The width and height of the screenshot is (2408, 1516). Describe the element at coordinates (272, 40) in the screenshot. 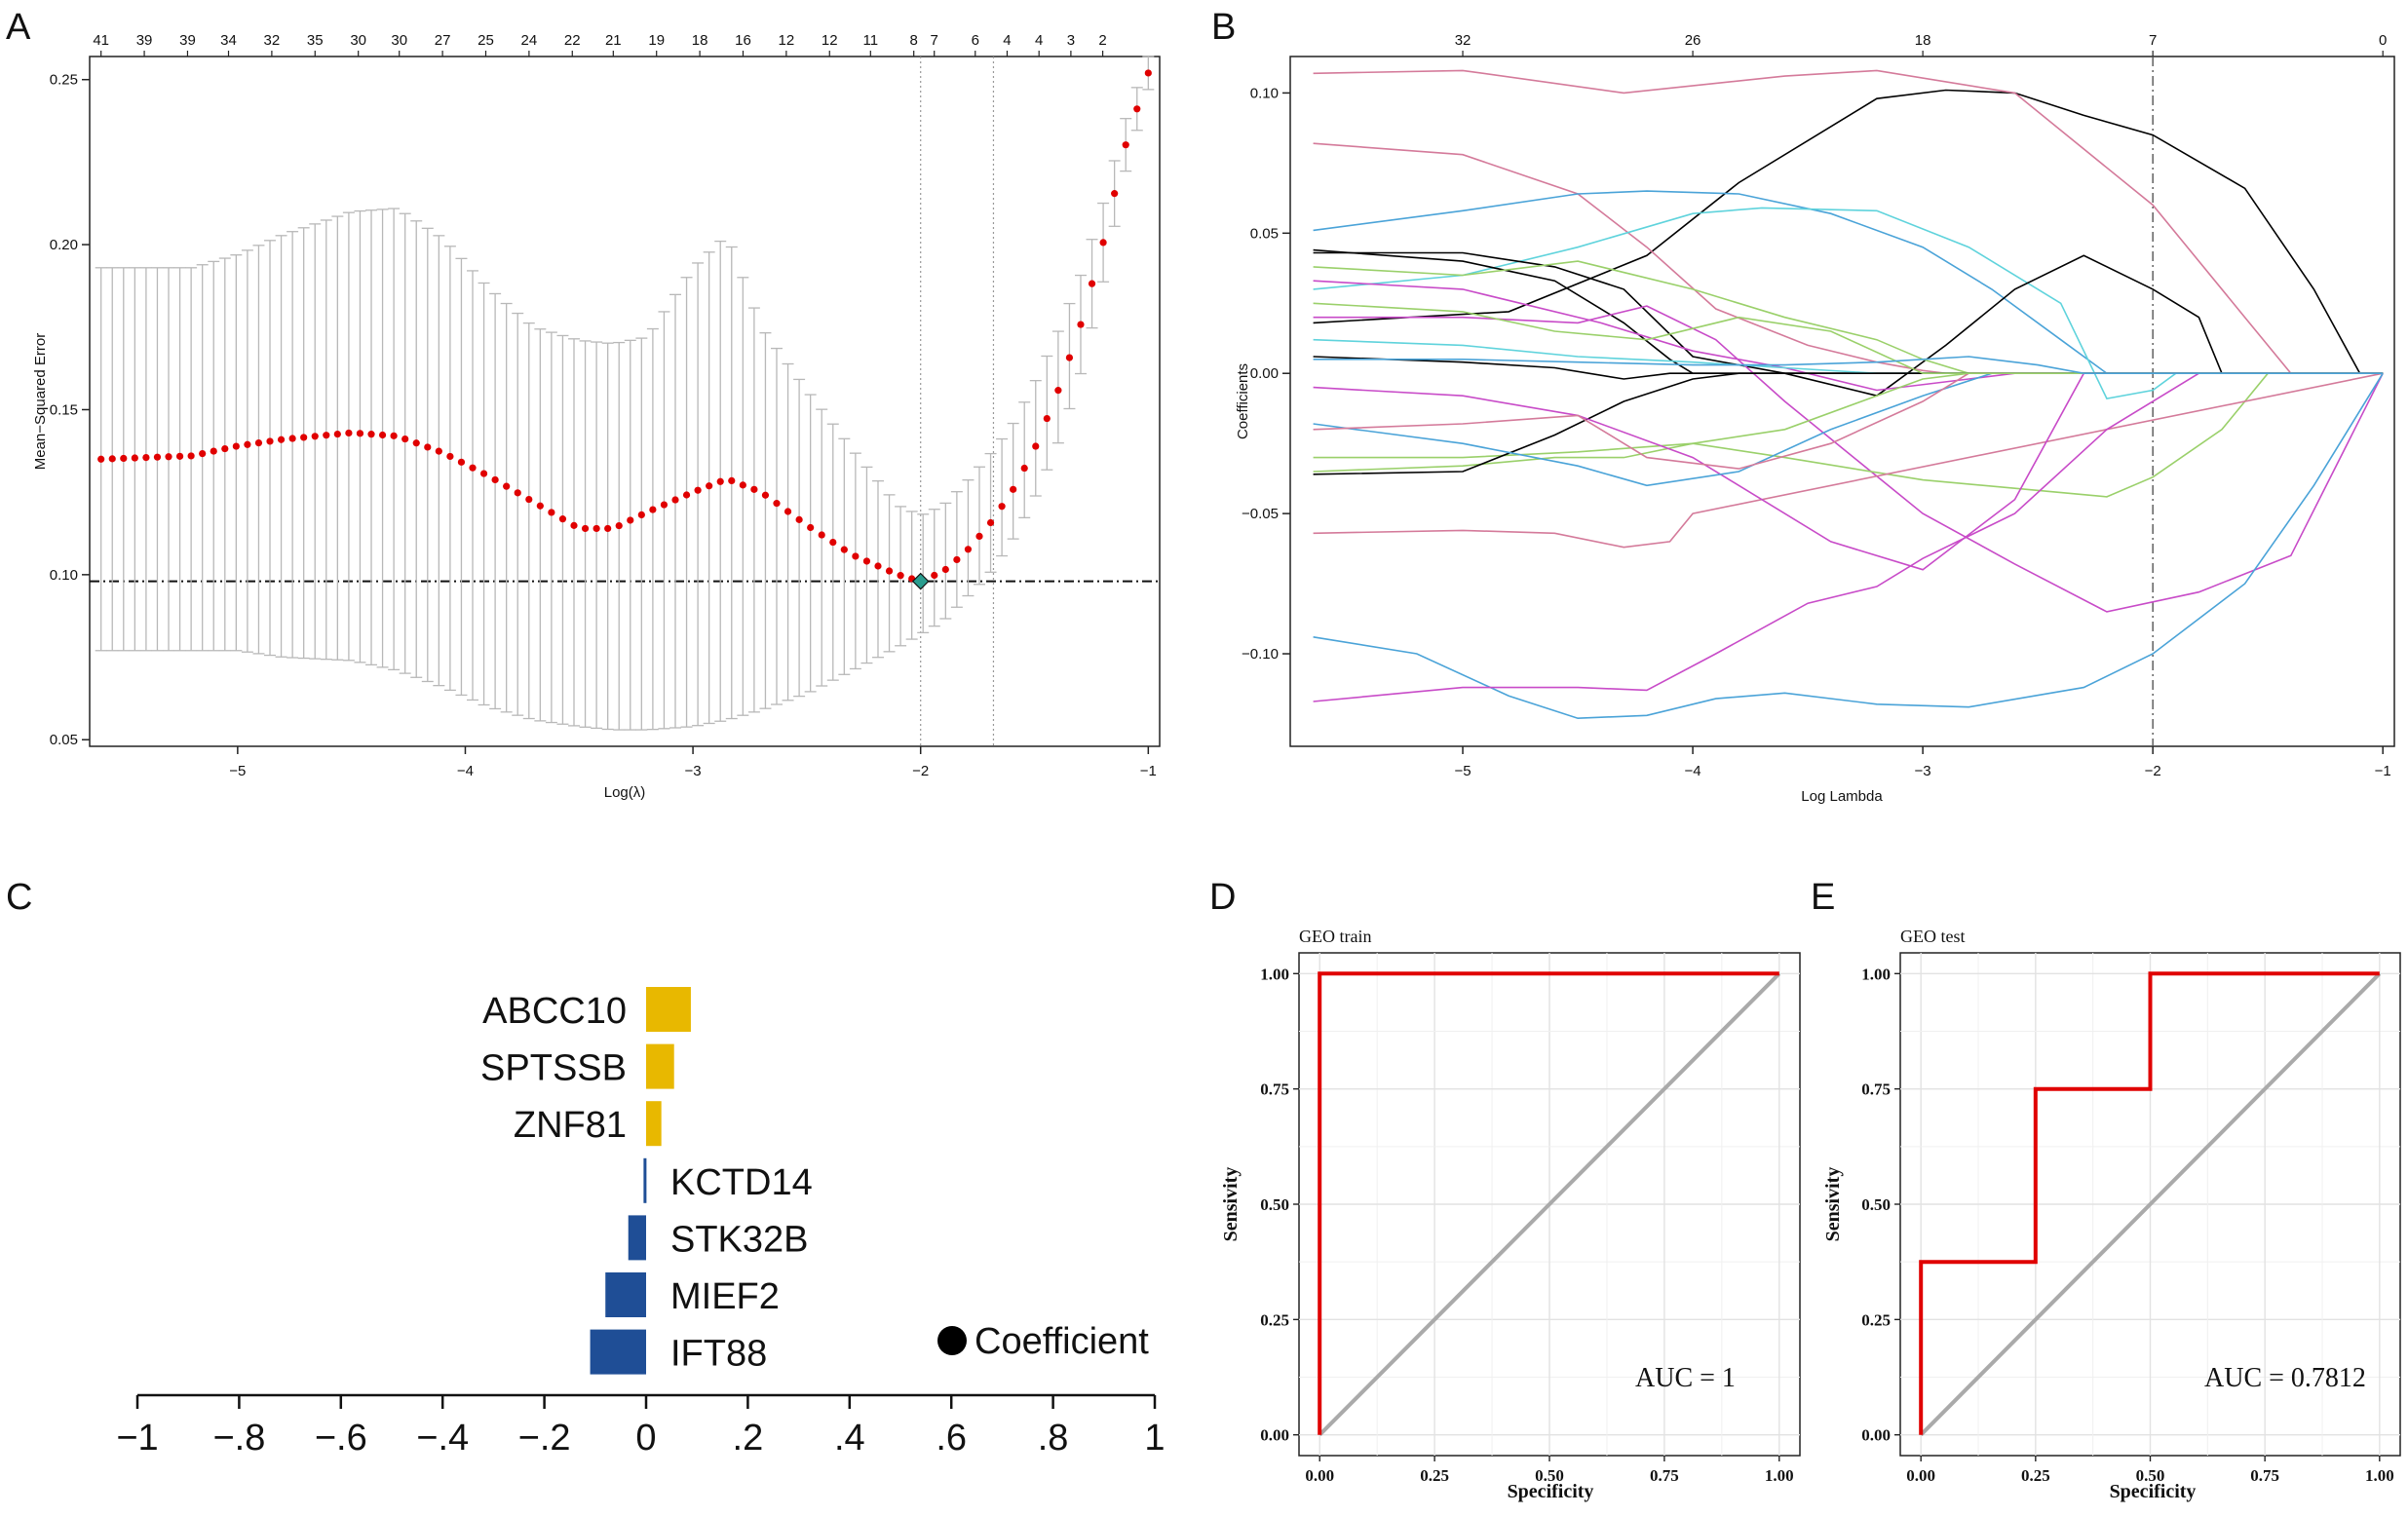

I see `panel-a-top-label: 32` at that location.